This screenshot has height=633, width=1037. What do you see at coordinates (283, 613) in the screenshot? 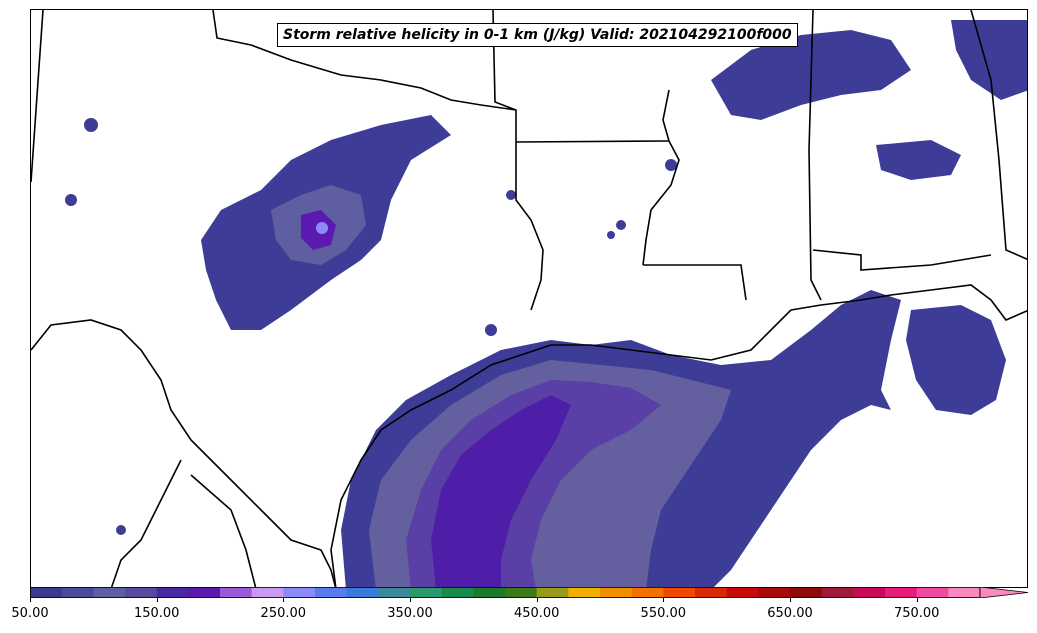
I see `colorbar-tick-label: 250.00` at bounding box center [283, 613].